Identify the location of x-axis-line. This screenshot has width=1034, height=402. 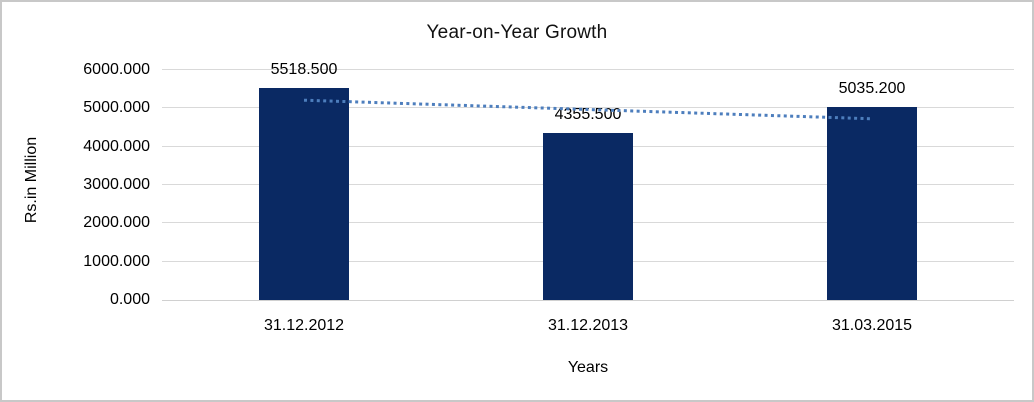
(588, 300).